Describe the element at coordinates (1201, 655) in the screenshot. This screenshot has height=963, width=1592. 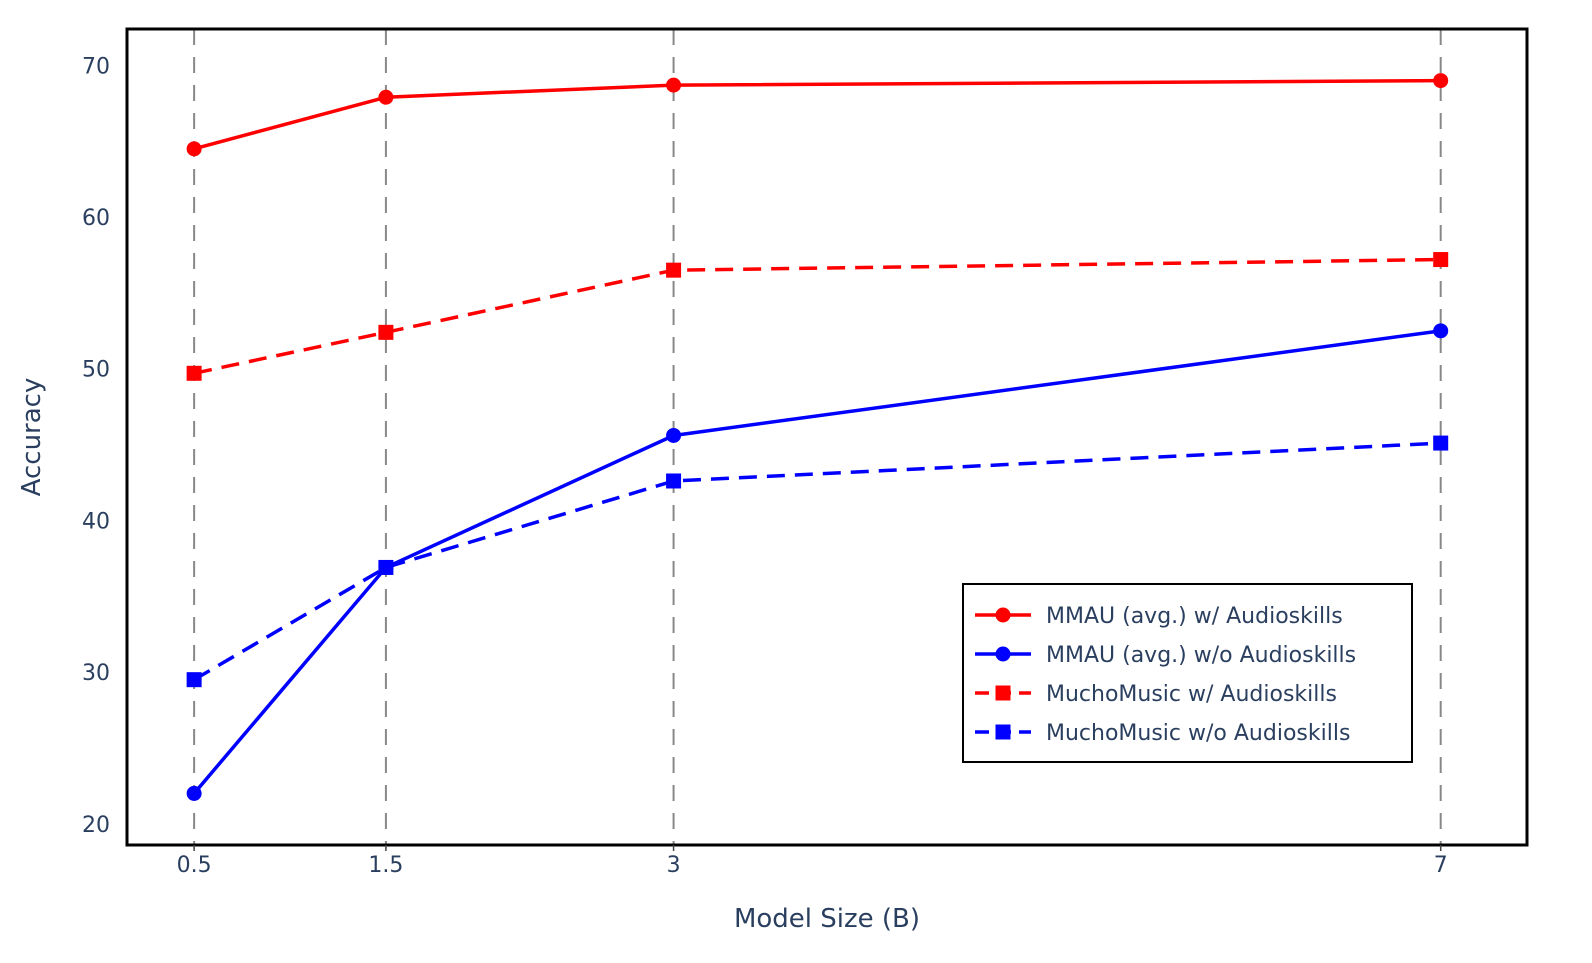
I see `legend-label-1: MMAU (avg.) w/o Audioskills` at that location.